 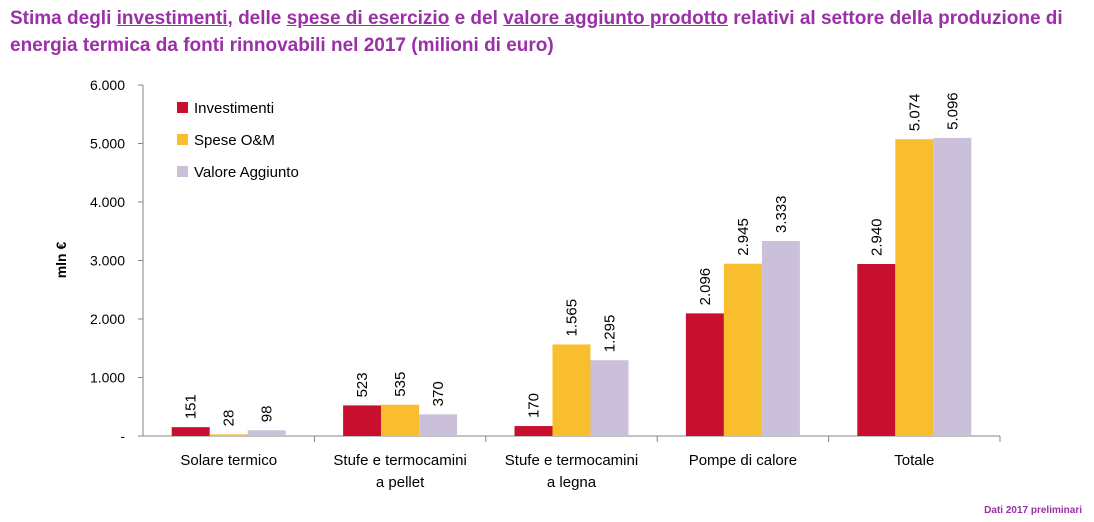 What do you see at coordinates (172, 18) in the screenshot?
I see `title-part: investimenti` at bounding box center [172, 18].